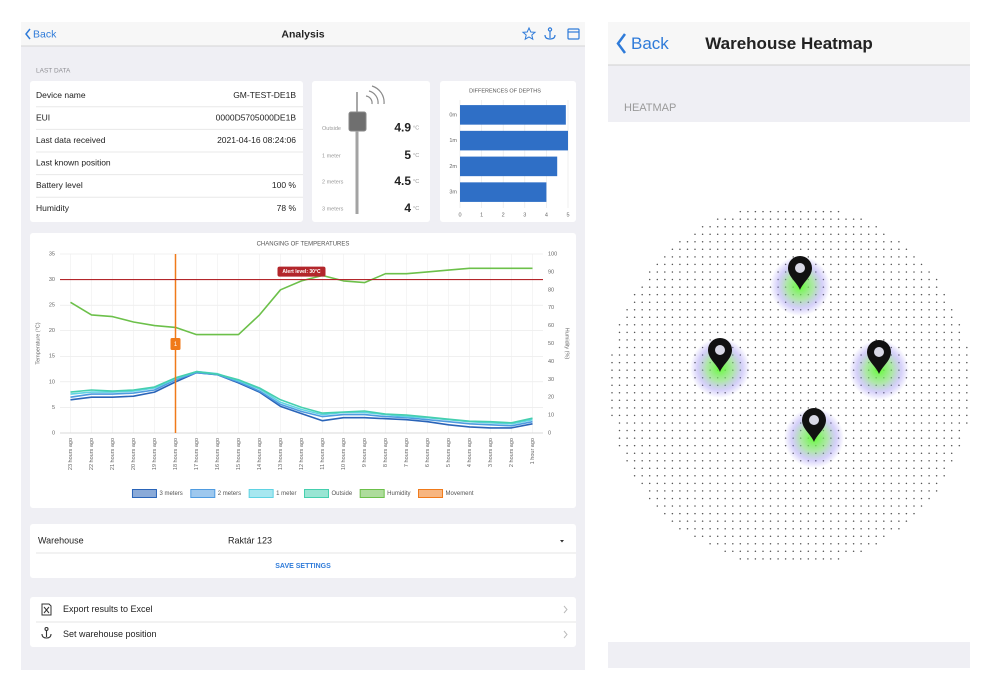 The height and width of the screenshot is (695, 995). Describe the element at coordinates (398, 494) in the screenshot. I see `legend-label: Humidity` at that location.